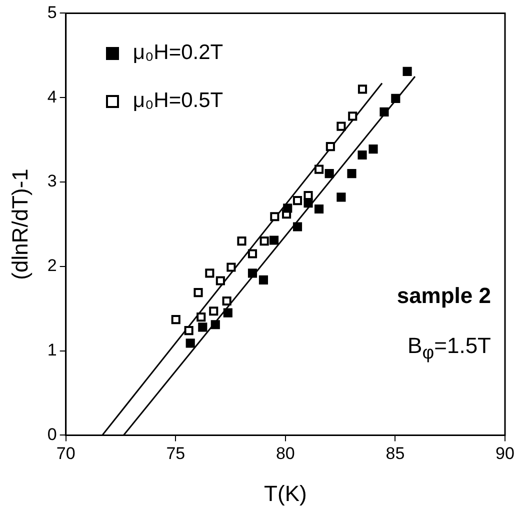 This screenshot has width=519, height=516. Describe the element at coordinates (52, 12) in the screenshot. I see `y-tick-label: 5` at that location.